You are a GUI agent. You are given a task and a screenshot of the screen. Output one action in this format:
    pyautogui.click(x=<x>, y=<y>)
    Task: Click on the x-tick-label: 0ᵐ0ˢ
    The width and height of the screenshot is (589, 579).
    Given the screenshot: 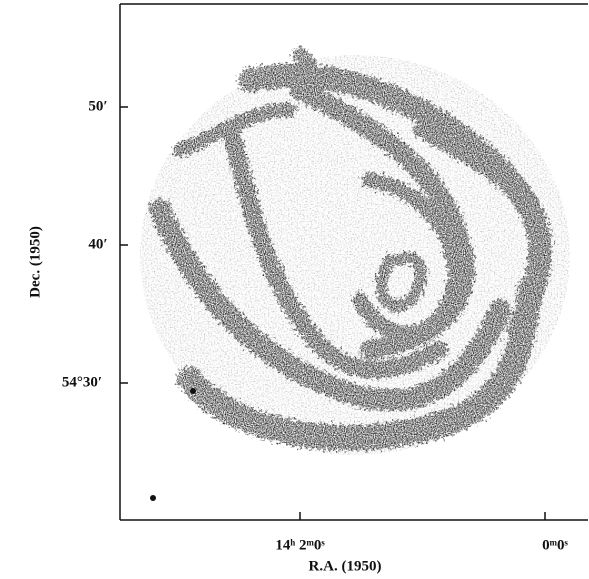 What is the action you would take?
    pyautogui.click(x=555, y=545)
    